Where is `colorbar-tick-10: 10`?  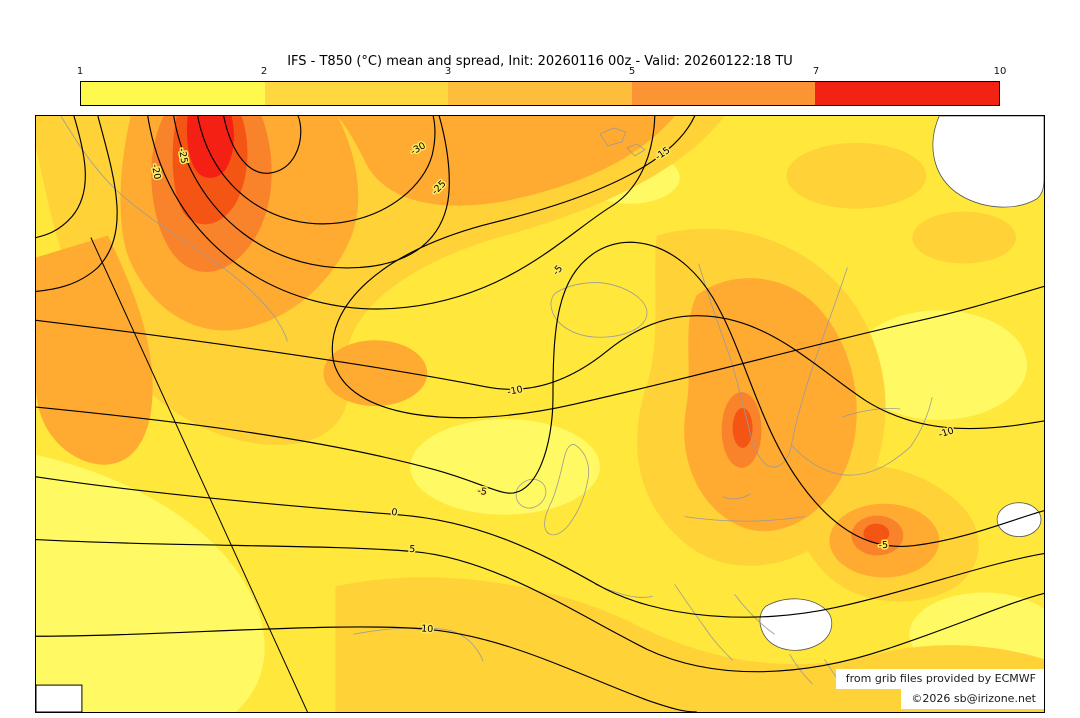 colorbar-tick-10: 10 is located at coordinates (1000, 71).